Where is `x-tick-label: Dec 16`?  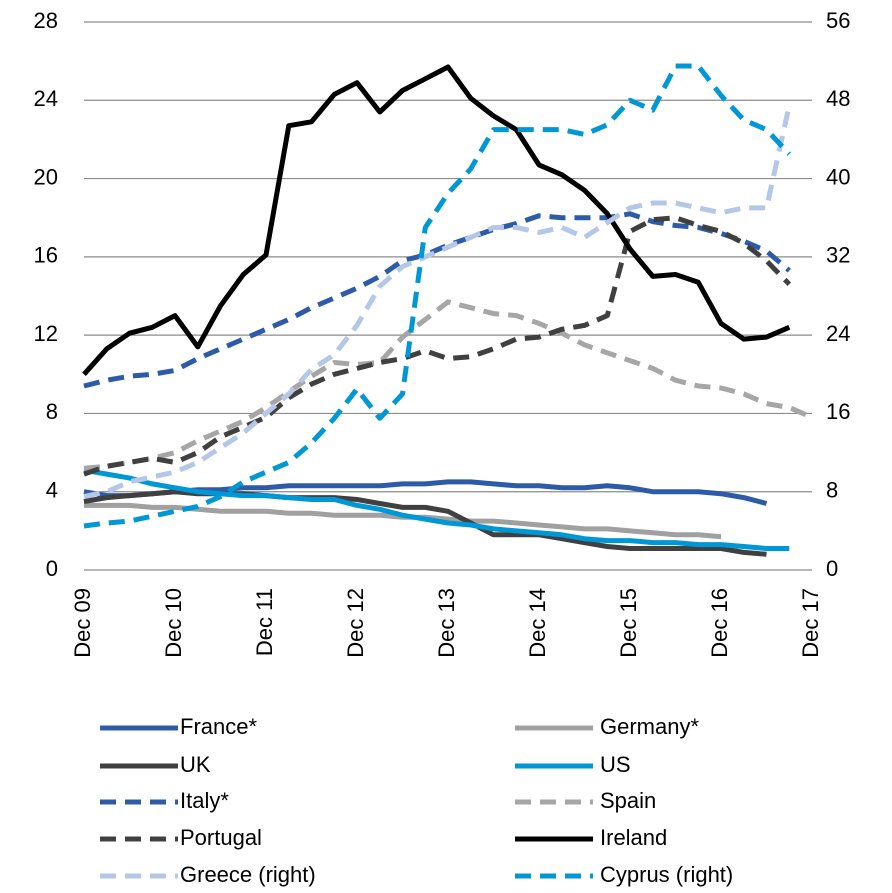
x-tick-label: Dec 16 is located at coordinates (719, 623).